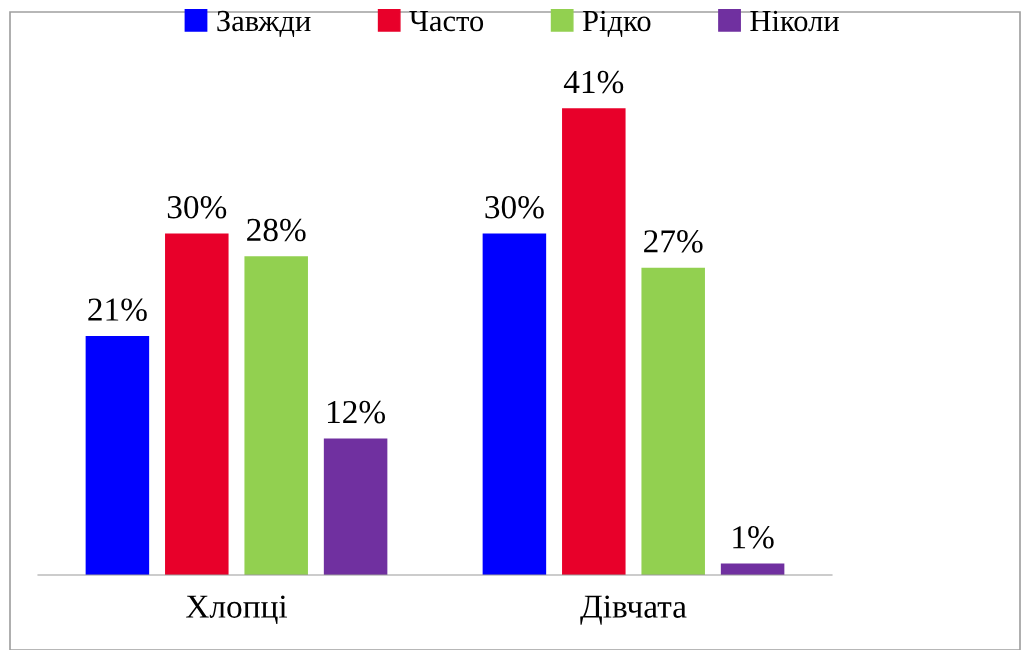  What do you see at coordinates (117, 309) in the screenshot?
I see `data-label: 21%` at bounding box center [117, 309].